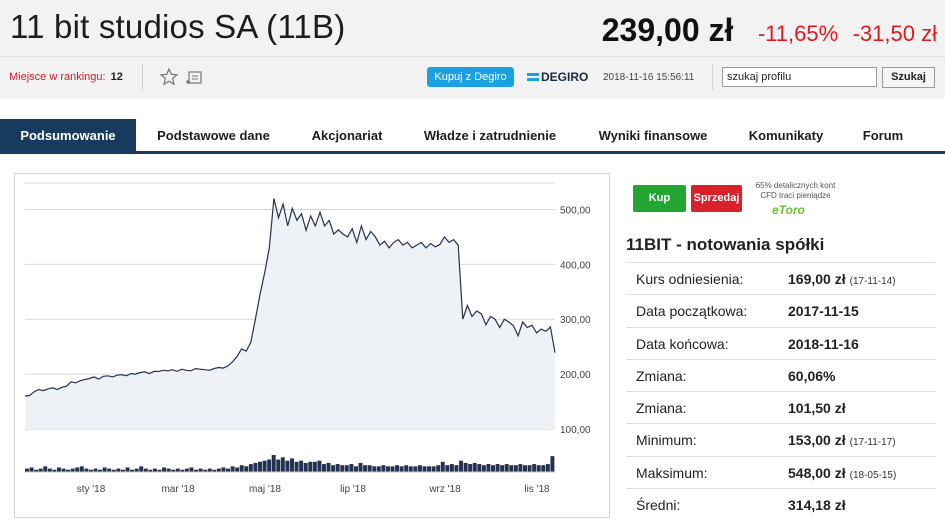 Image resolution: width=945 pixels, height=520 pixels. What do you see at coordinates (533, 77) in the screenshot?
I see `degiro-bars-icon` at bounding box center [533, 77].